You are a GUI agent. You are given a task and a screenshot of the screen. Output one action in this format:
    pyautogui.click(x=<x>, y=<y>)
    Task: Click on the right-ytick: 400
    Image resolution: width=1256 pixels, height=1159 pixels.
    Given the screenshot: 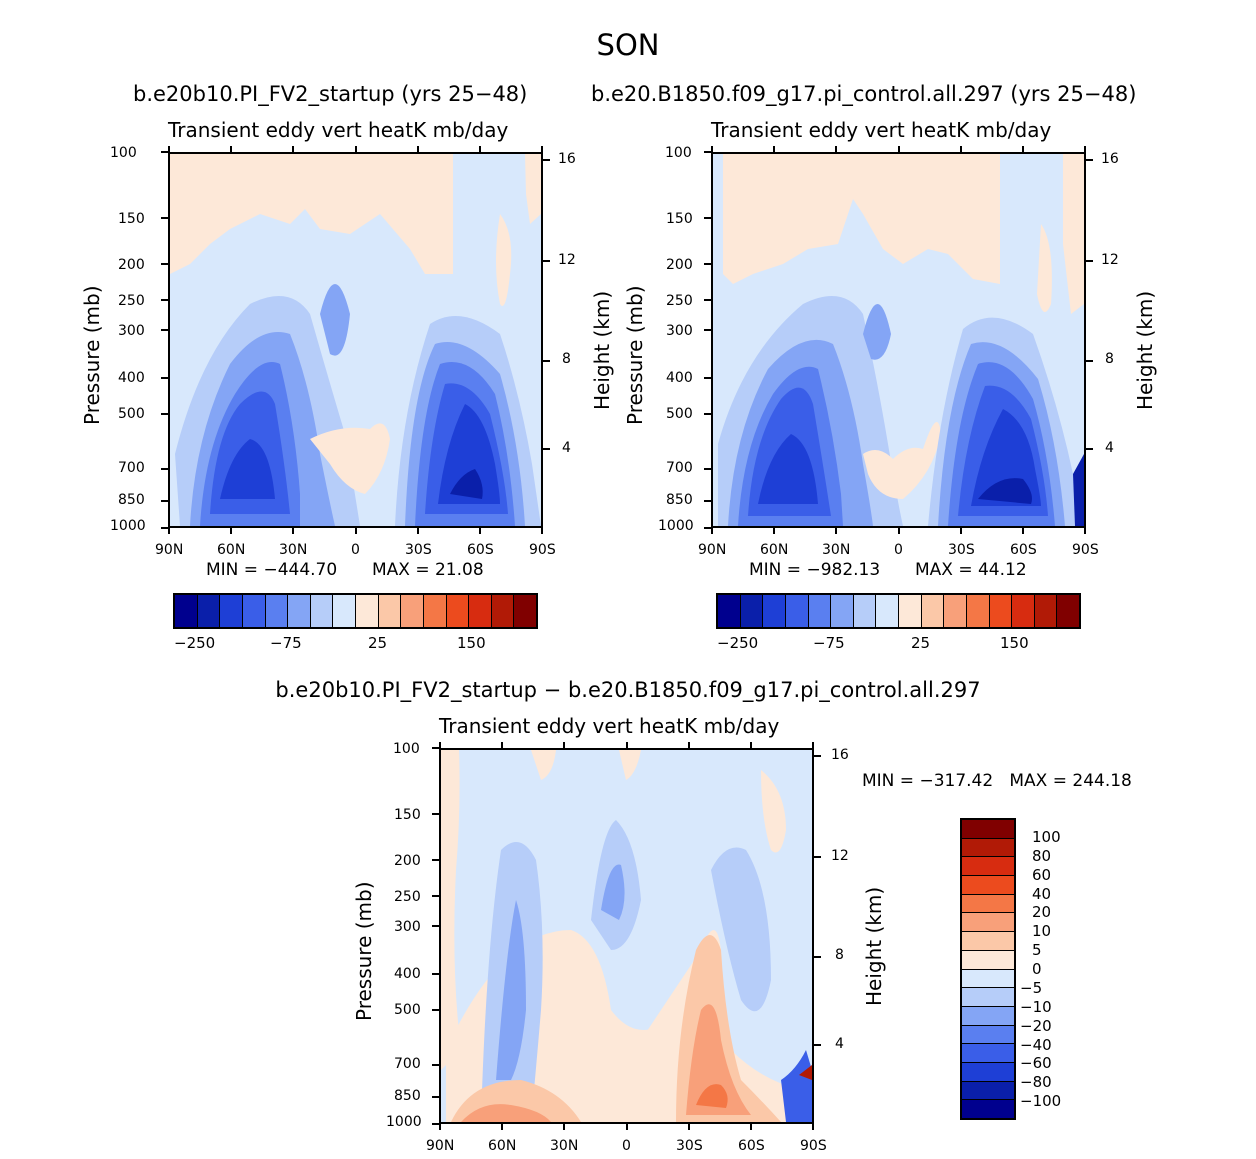 What is the action you would take?
    pyautogui.click(x=679, y=378)
    